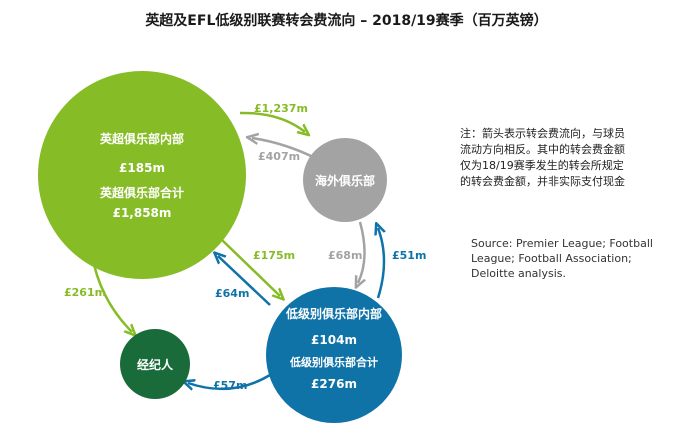 The height and width of the screenshot is (440, 693). I want to click on premier-node-total: £1,858m, so click(142, 213).